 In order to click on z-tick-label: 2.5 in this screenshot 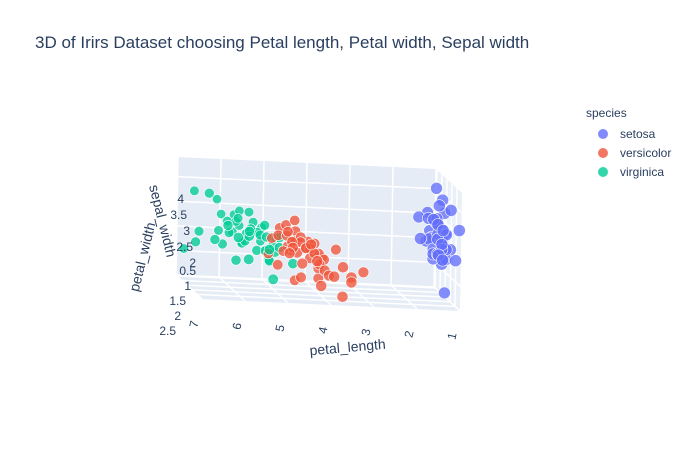, I will do `click(184, 247)`.